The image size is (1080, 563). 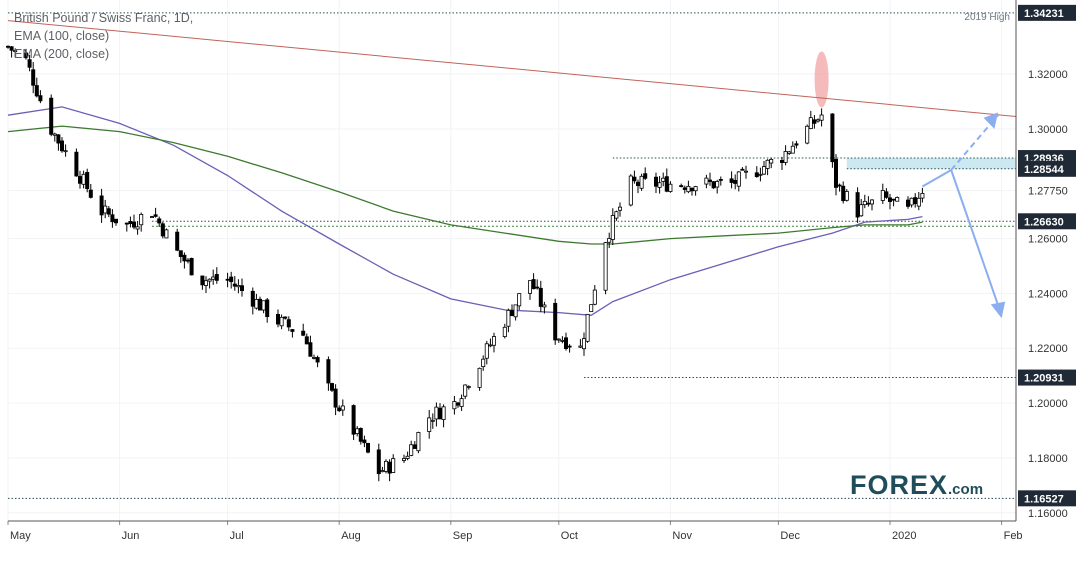 What do you see at coordinates (104, 18) in the screenshot?
I see `chart-title: British Pound / Swiss Franc, 1D,` at bounding box center [104, 18].